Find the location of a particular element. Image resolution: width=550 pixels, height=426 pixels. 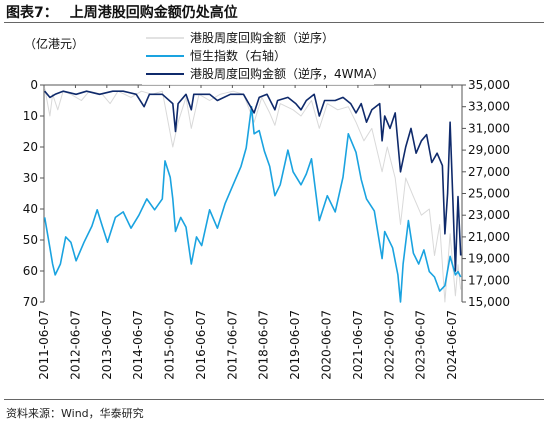

right-tick-label: 19,000 is located at coordinates (489, 259).